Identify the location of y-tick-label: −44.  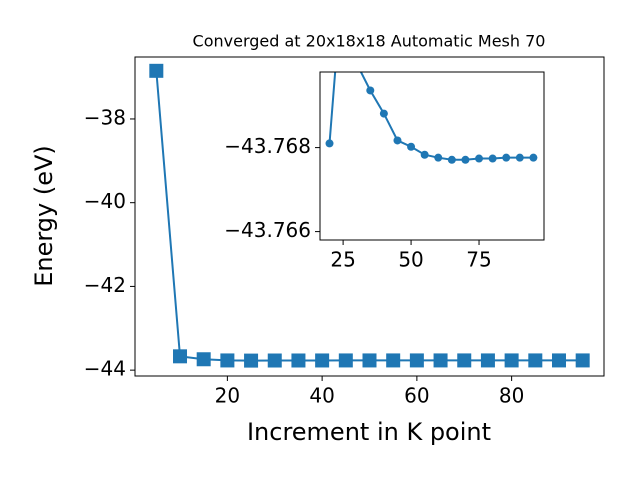
(105, 369).